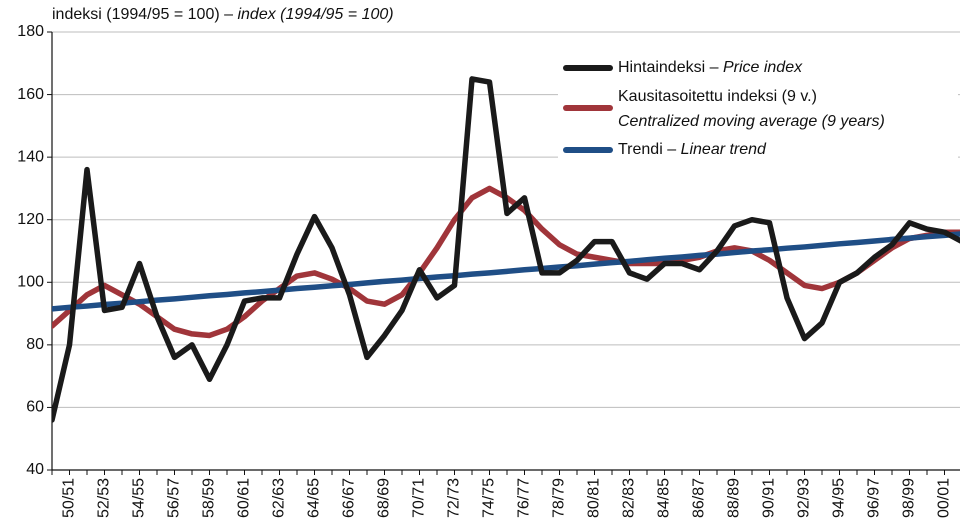 The image size is (960, 532). Describe the element at coordinates (594, 498) in the screenshot. I see `x-tick-label: 80/81` at that location.